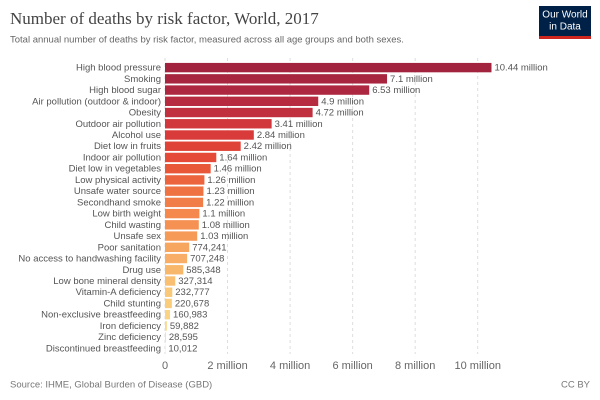  Describe the element at coordinates (203, 270) in the screenshot. I see `value-label: 585,348` at that location.